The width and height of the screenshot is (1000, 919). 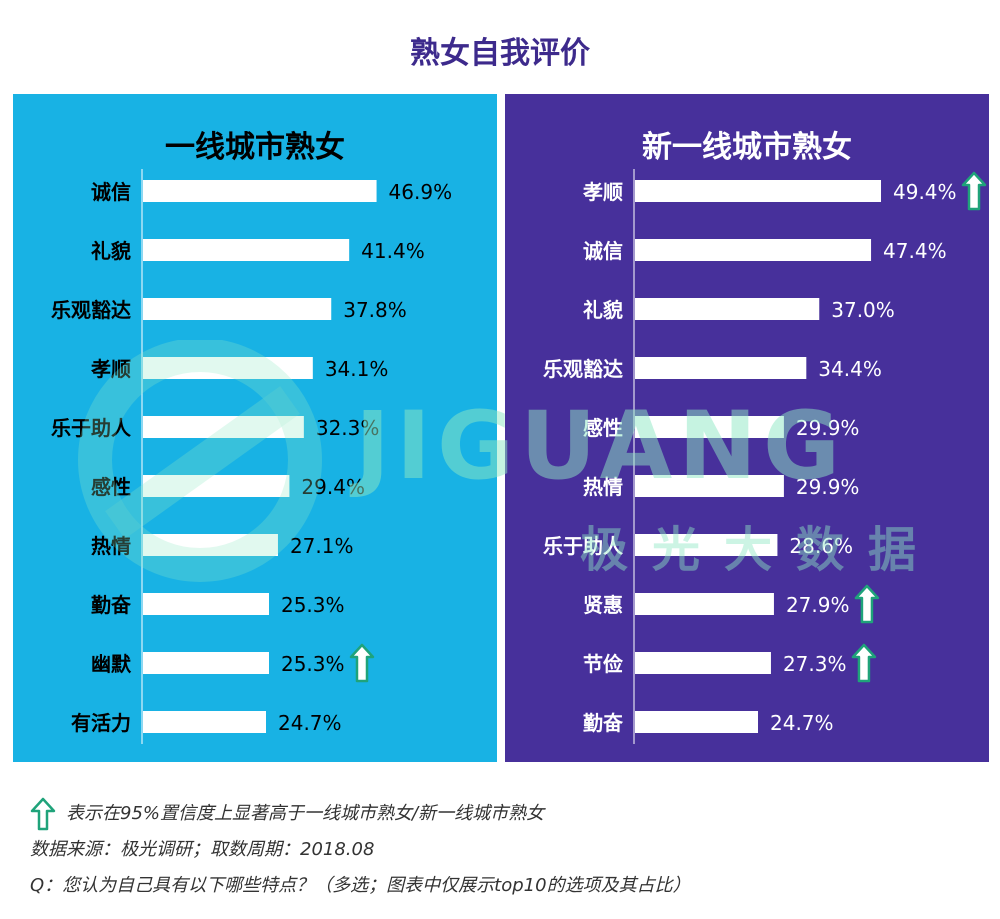 What do you see at coordinates (500, 53) in the screenshot?
I see `page-title: 熟女自我评价` at bounding box center [500, 53].